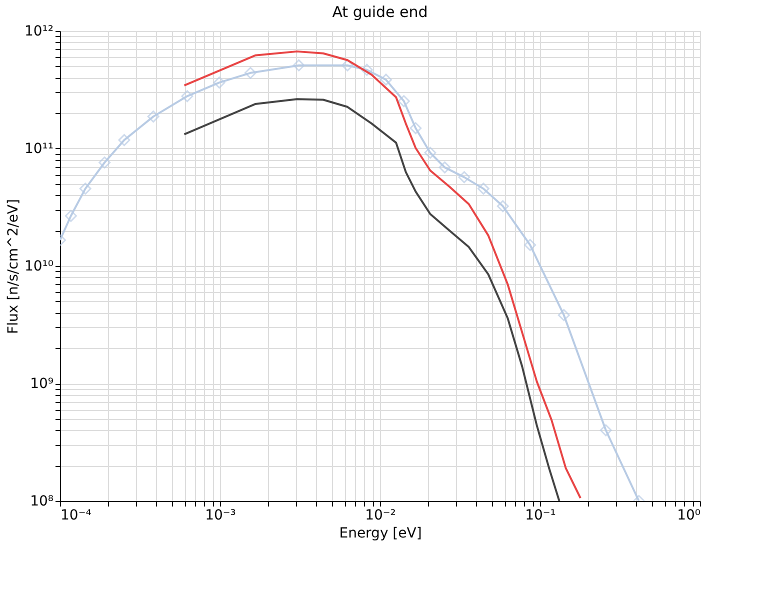 Image resolution: width=782 pixels, height=598 pixels. Describe the element at coordinates (380, 516) in the screenshot. I see `x-tick-label: 10⁻²` at that location.